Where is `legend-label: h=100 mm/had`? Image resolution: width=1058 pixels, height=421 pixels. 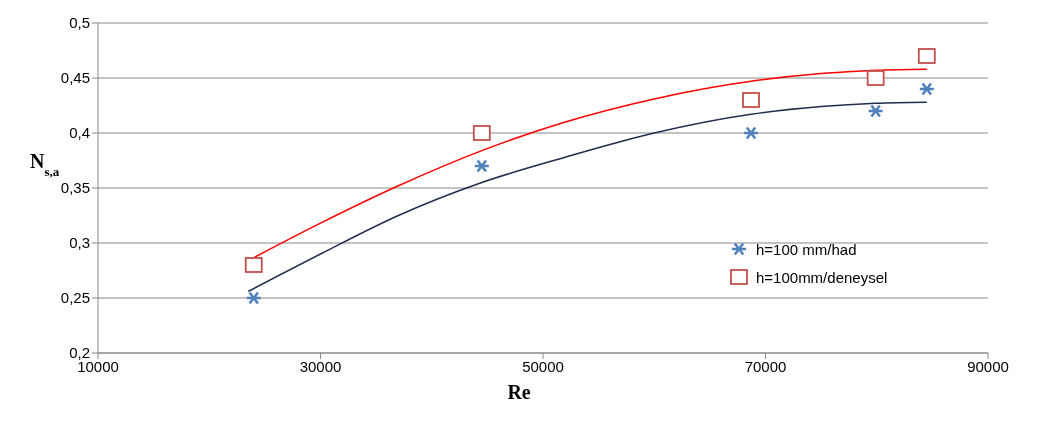 legend-label: h=100 mm/had is located at coordinates (806, 249).